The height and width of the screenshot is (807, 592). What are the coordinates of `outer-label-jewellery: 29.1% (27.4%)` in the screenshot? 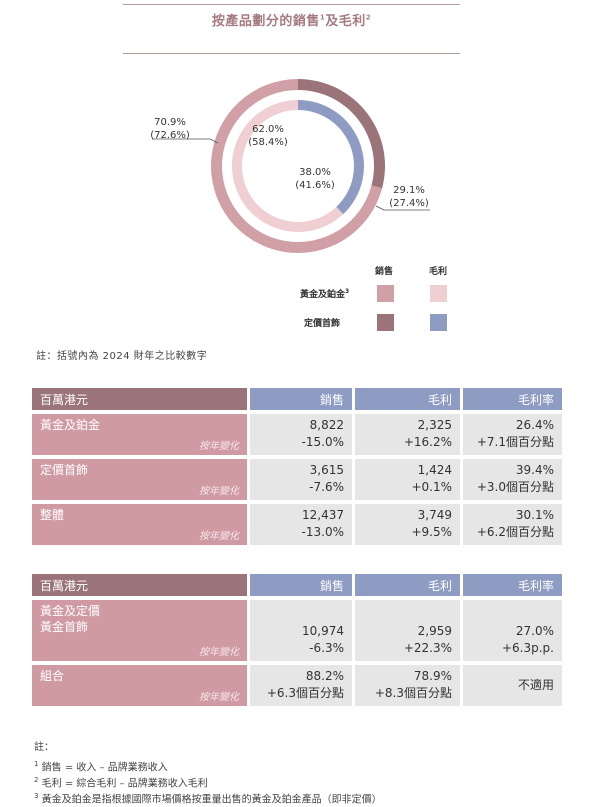 It's located at (409, 197).